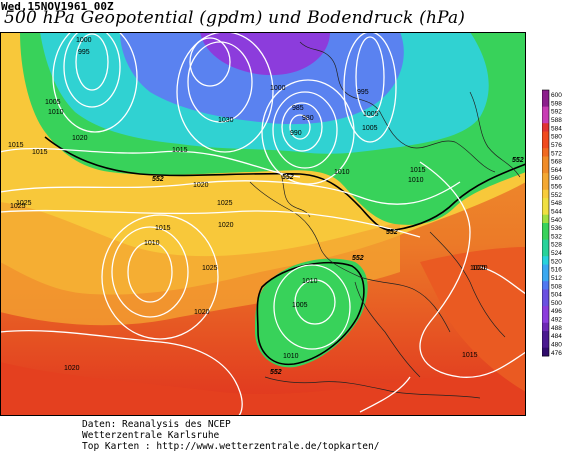 This screenshot has height=454, width=568. What do you see at coordinates (556, 95) in the screenshot?
I see `legend-tick-label: 600` at bounding box center [556, 95].